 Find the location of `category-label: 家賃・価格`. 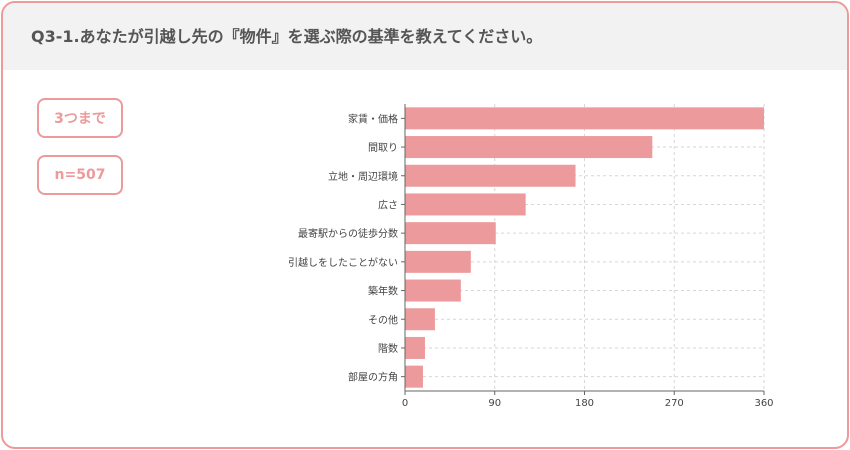

category-label: 家賃・価格 is located at coordinates (373, 118).